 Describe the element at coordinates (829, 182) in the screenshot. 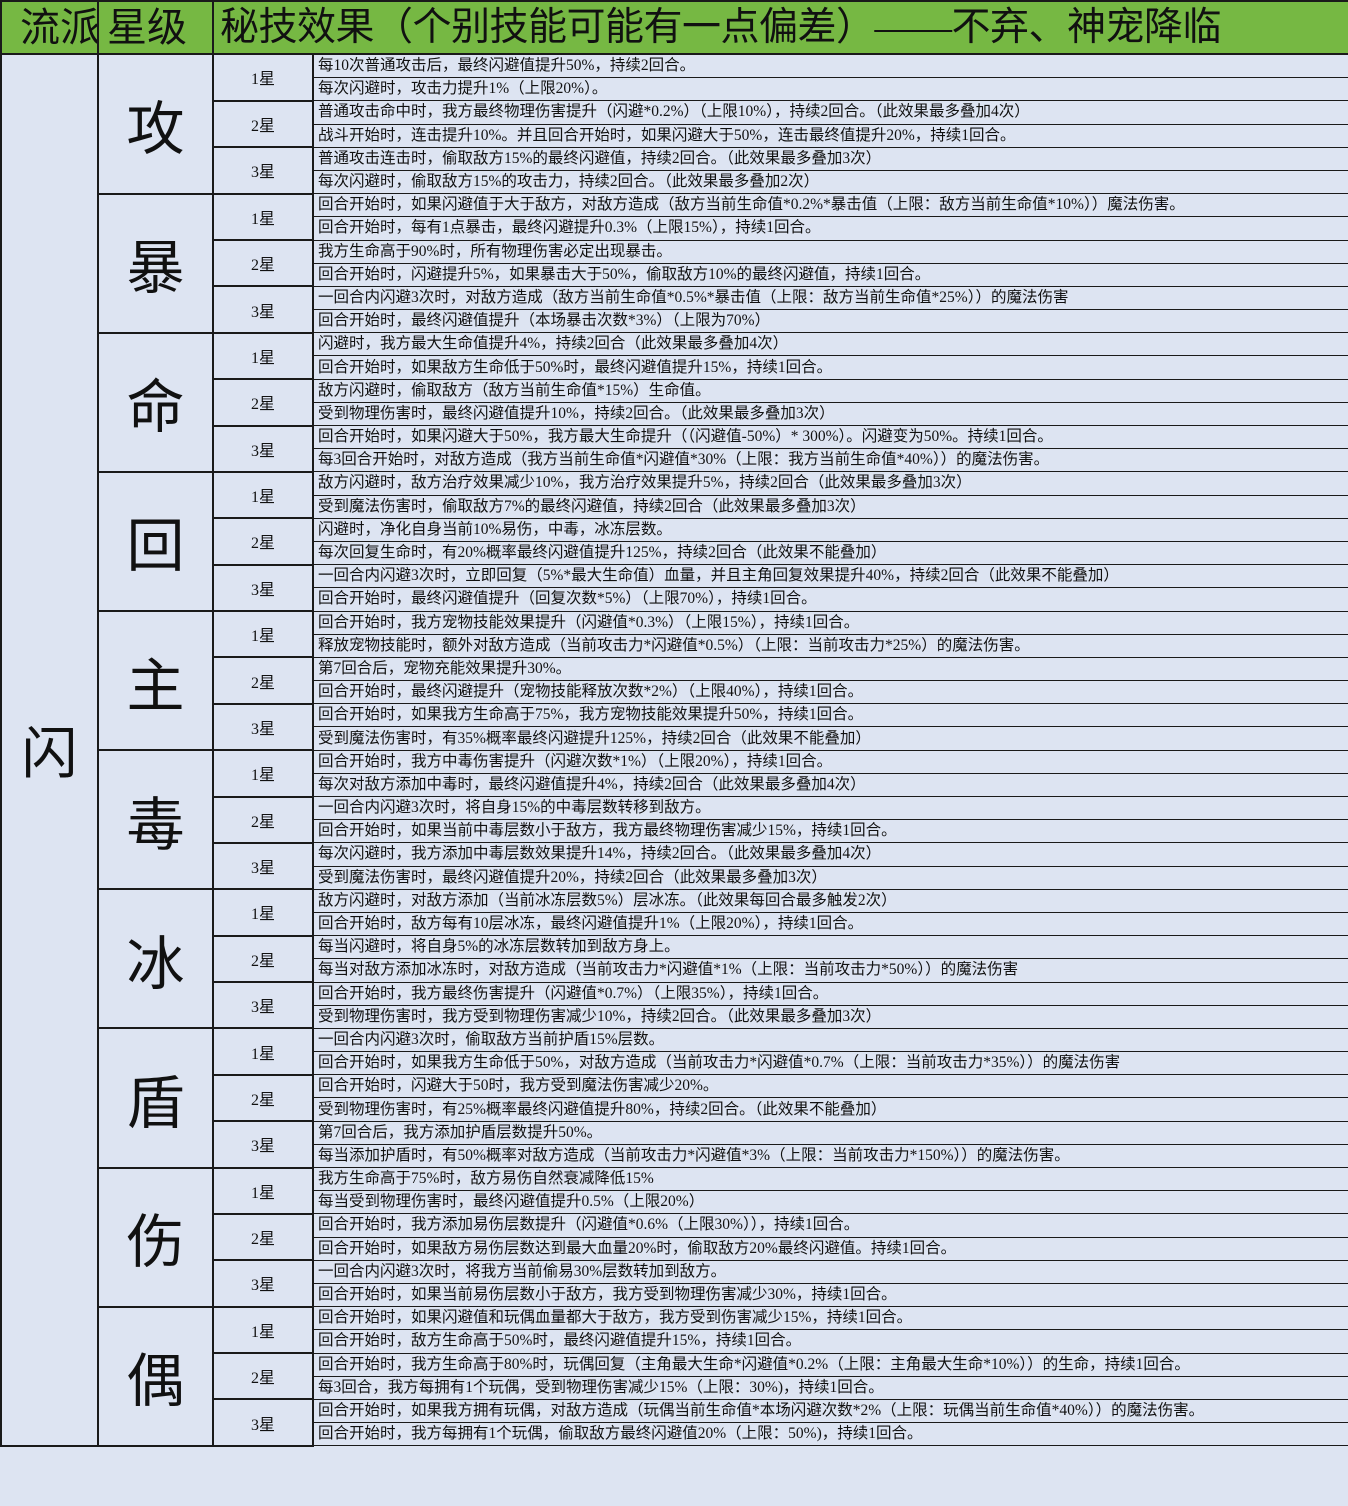

I see `effect-cell: 每次闪避时，偷取敌方15%的攻击力，持续2回合。（此效果最多叠加2次）` at that location.